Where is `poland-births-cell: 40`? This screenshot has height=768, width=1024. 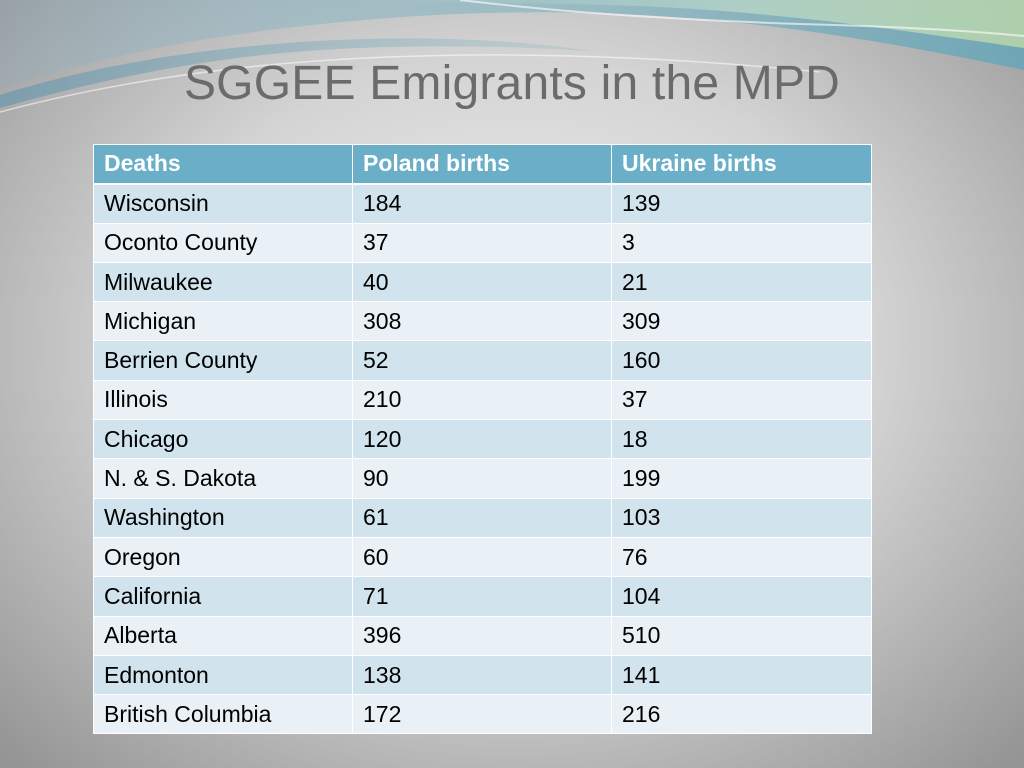
poland-births-cell: 40 is located at coordinates (482, 282).